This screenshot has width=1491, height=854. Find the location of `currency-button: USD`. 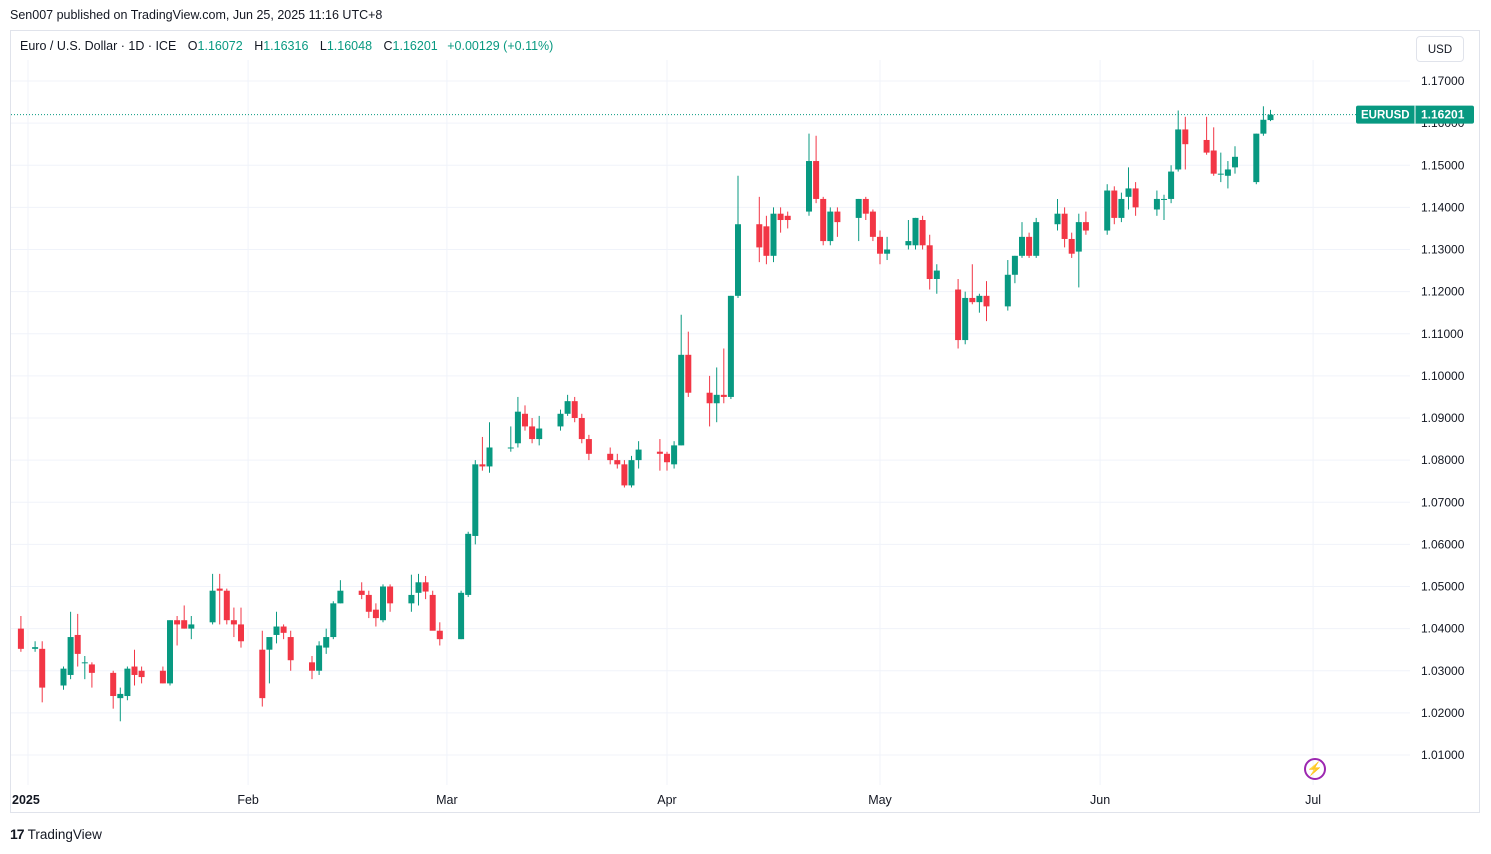

currency-button: USD is located at coordinates (1440, 49).